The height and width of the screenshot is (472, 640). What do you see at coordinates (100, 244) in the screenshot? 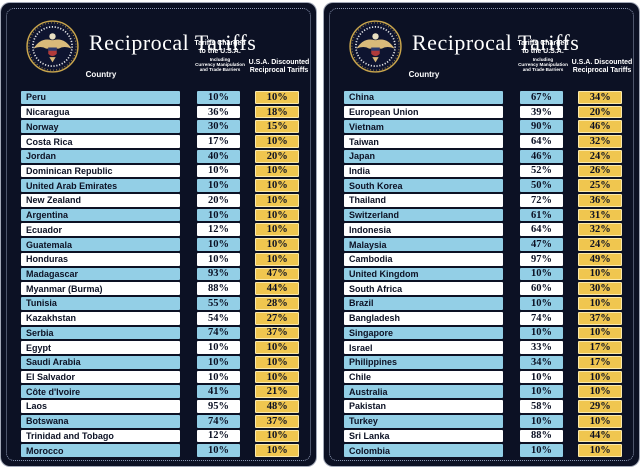
I see `country-cell: Guatemala` at bounding box center [100, 244].